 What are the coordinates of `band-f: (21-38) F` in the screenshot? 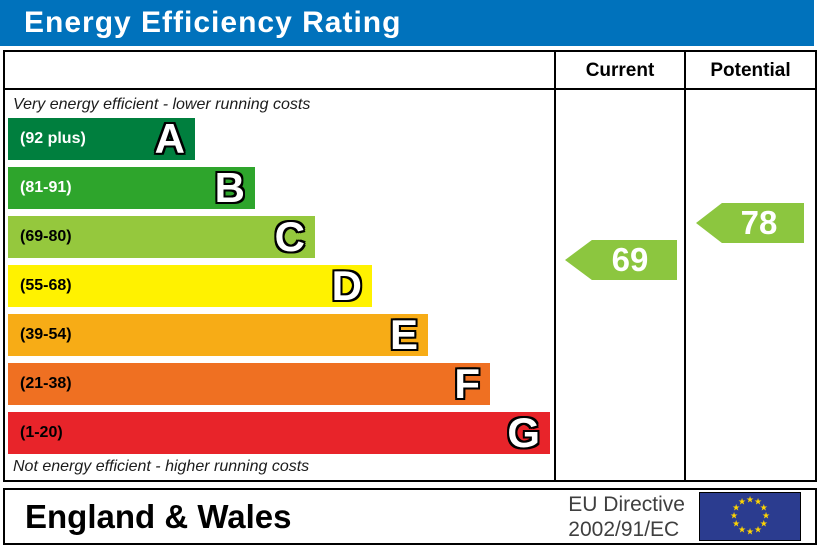 It's located at (249, 384).